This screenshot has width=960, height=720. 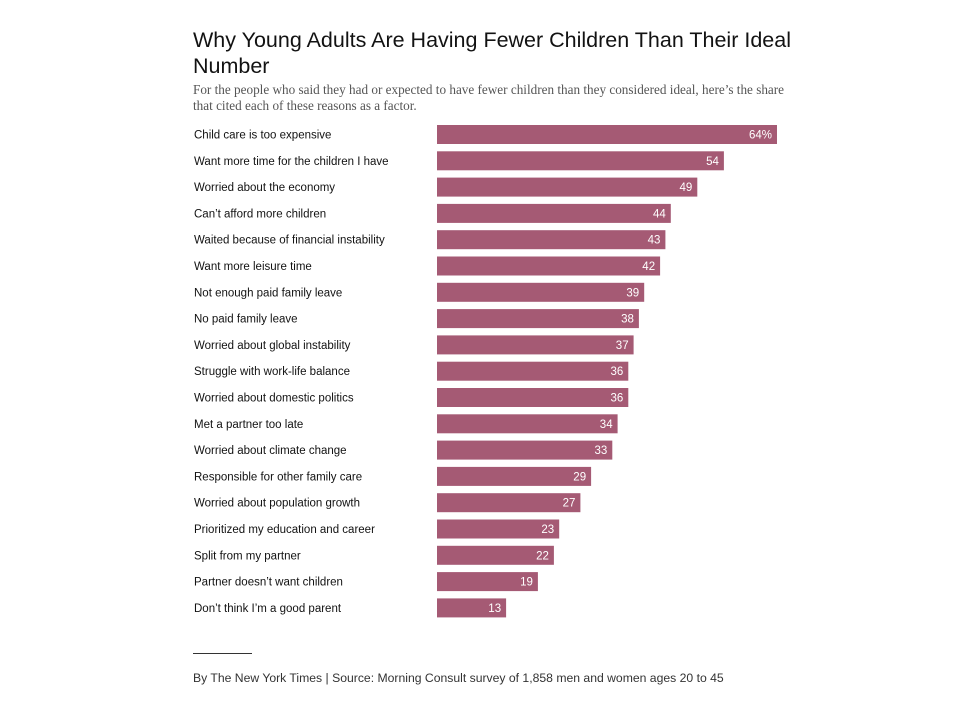 I want to click on value-label: 33, so click(x=601, y=451).